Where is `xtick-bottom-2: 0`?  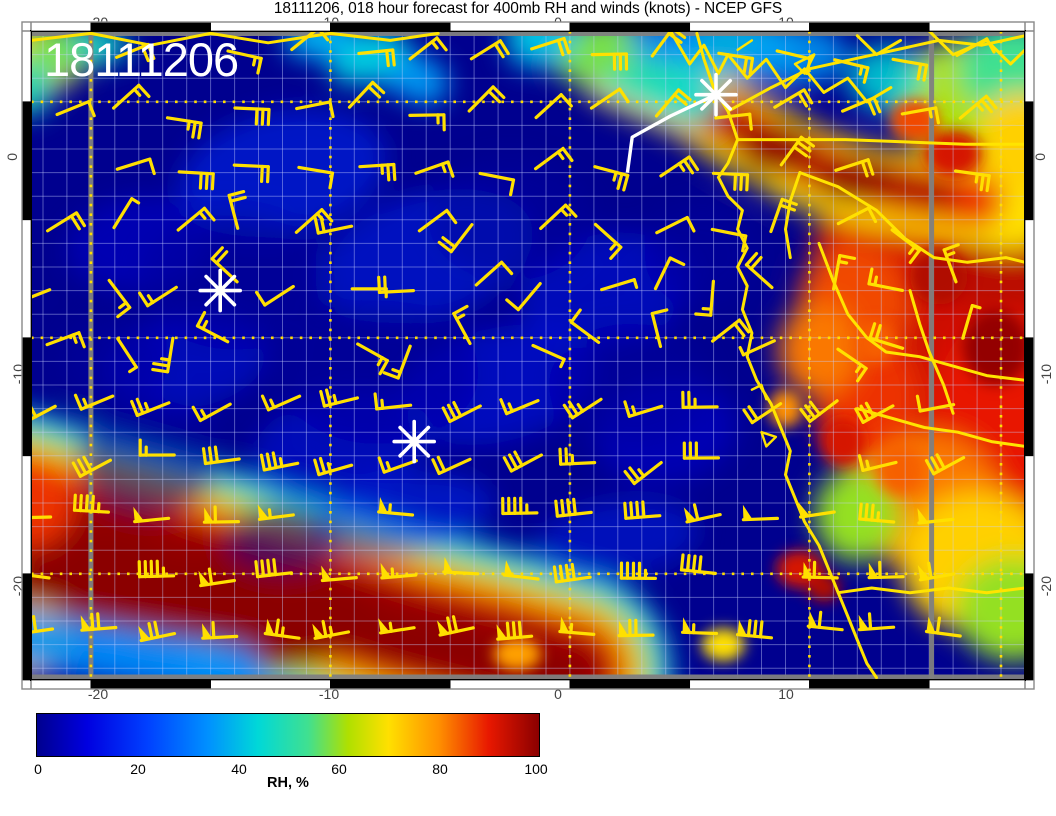 xtick-bottom-2: 0 is located at coordinates (558, 694).